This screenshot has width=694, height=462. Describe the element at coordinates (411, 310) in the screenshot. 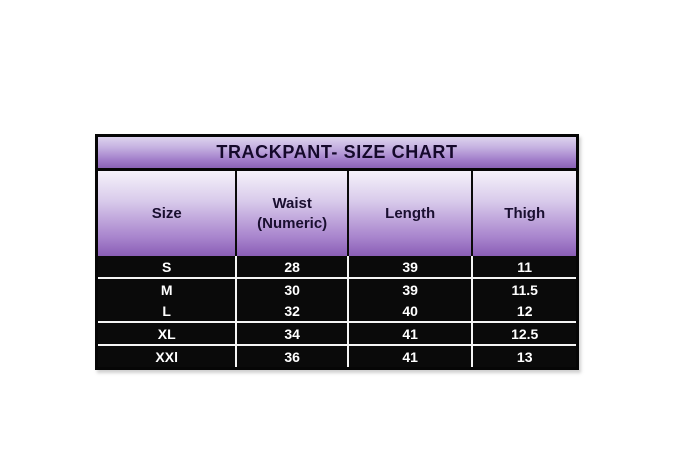

I see `table-cell-length: 40` at that location.